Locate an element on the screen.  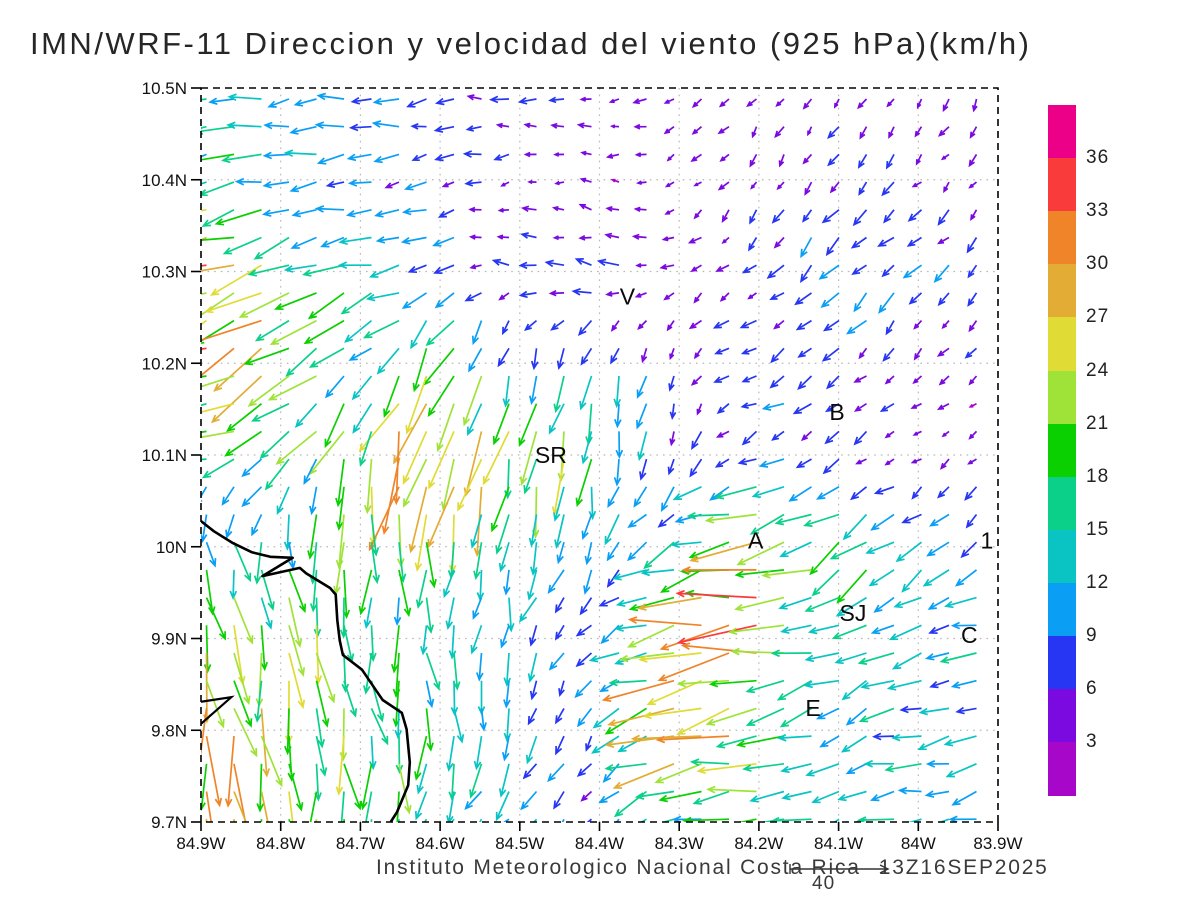
x-tick-label: 84.6W is located at coordinates (440, 843).